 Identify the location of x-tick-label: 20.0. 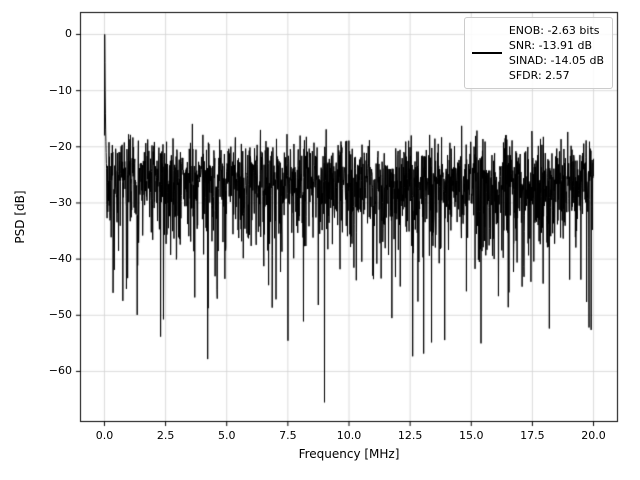
(593, 435).